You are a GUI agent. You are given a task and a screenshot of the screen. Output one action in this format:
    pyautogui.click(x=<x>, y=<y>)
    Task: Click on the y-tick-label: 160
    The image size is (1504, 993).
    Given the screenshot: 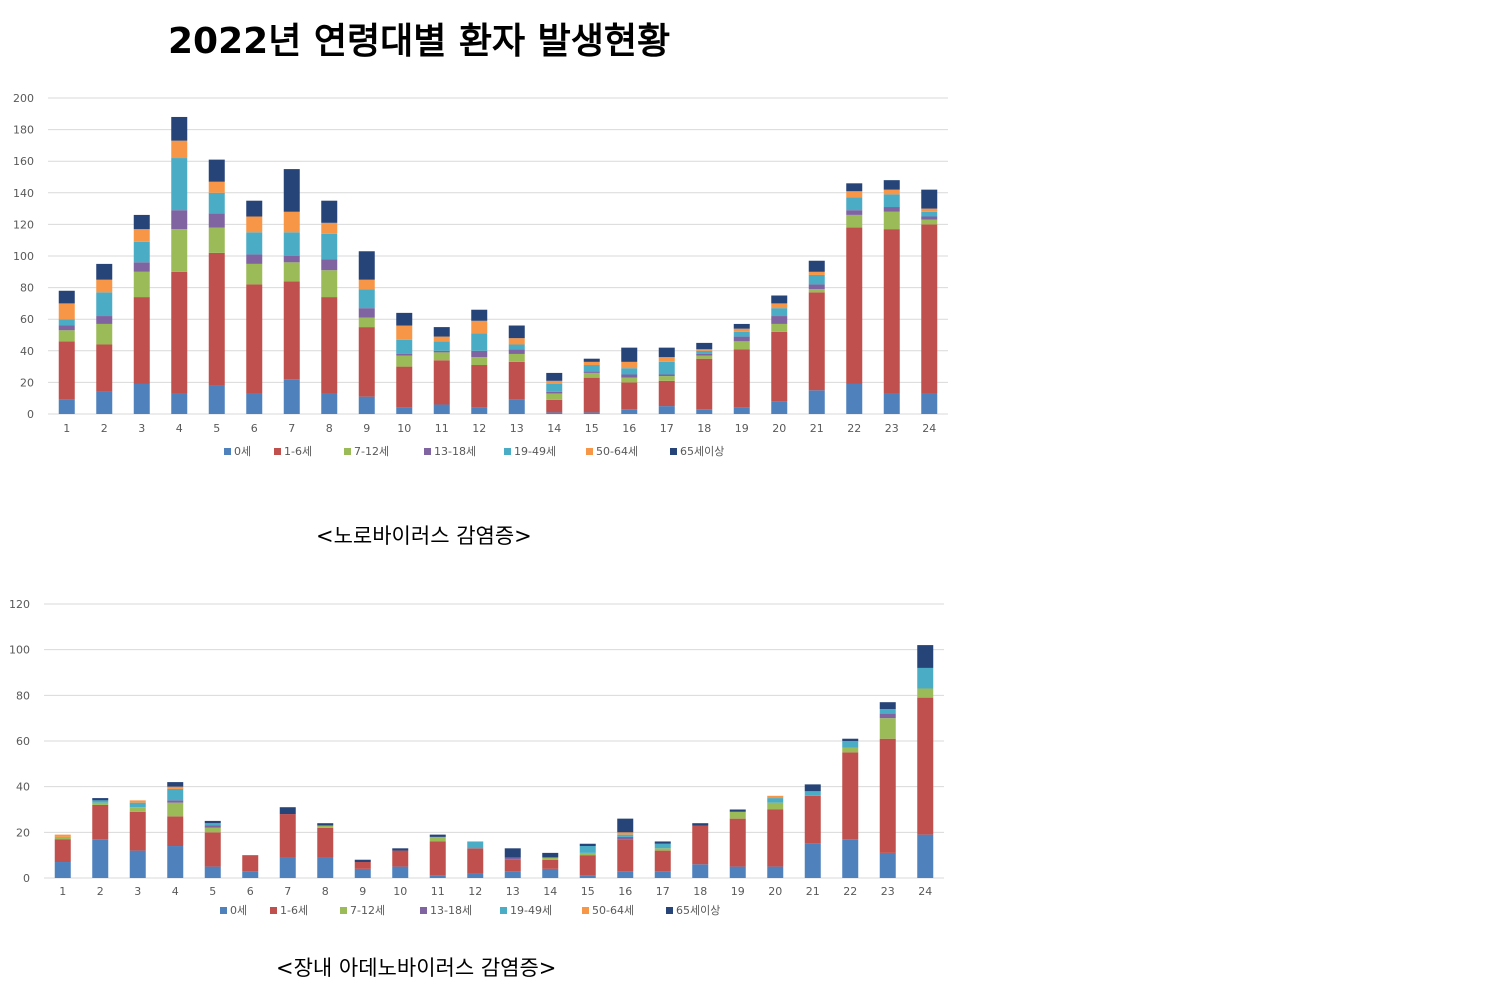 What is the action you would take?
    pyautogui.click(x=23, y=161)
    